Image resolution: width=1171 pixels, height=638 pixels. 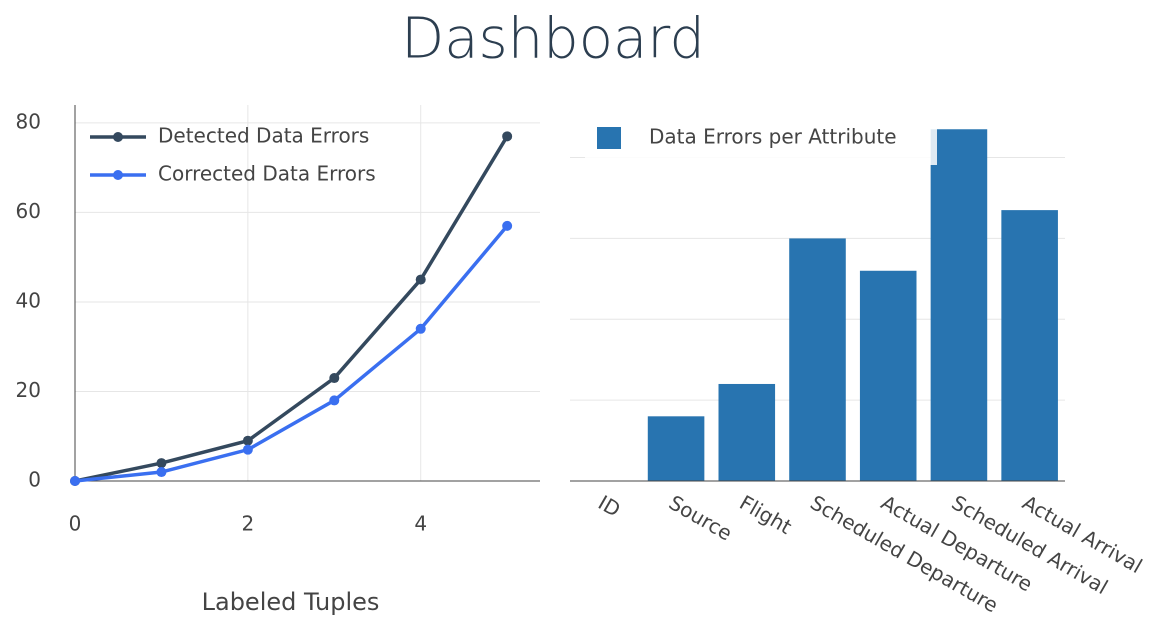 What do you see at coordinates (609, 505) in the screenshot?
I see `x-tick-label: ID` at bounding box center [609, 505].